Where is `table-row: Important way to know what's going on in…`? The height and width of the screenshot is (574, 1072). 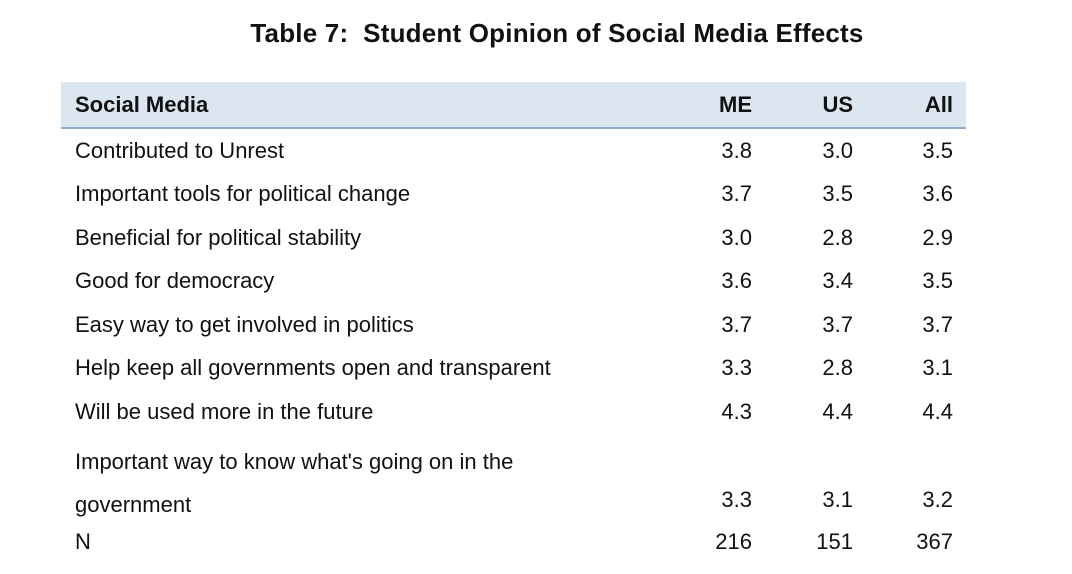 table-row: Important way to know what's going on in… is located at coordinates (513, 477).